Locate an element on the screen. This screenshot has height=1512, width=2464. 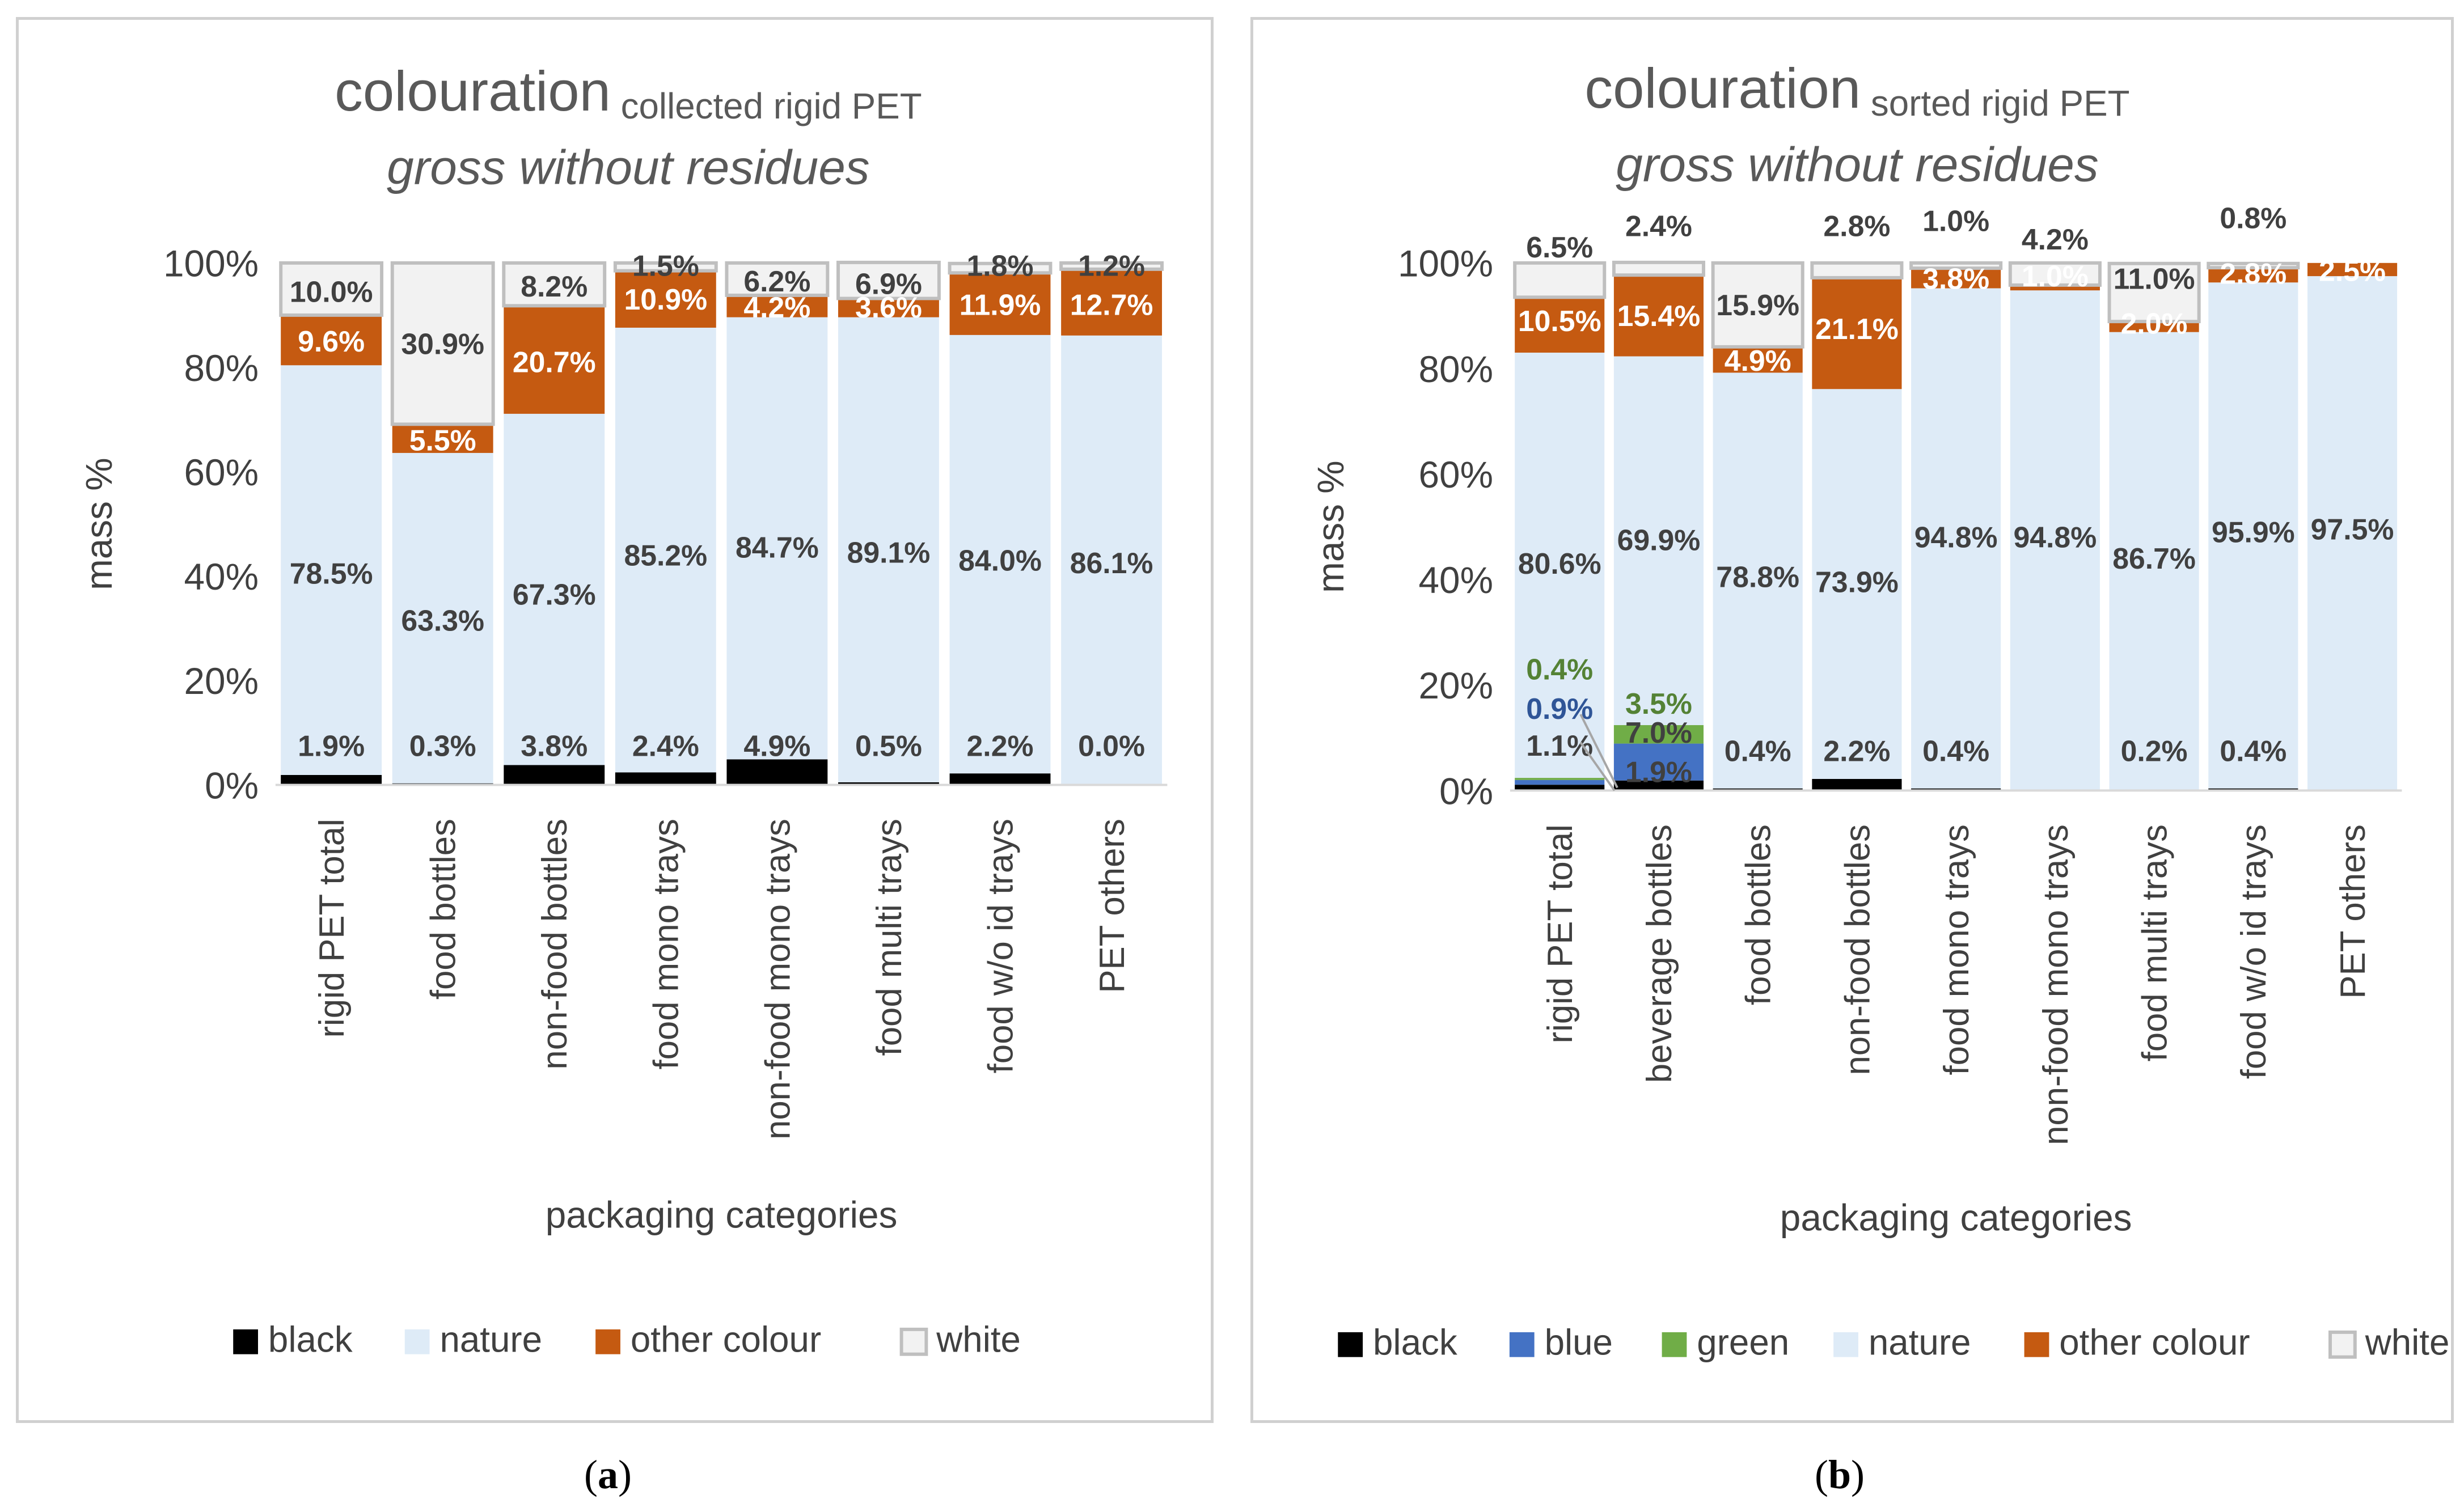
legend-swatch-black is located at coordinates (1350, 1344).